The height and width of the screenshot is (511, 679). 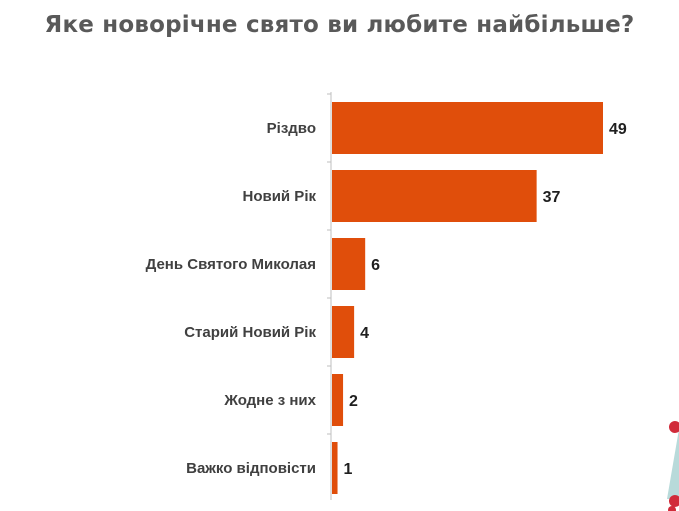 I want to click on data-label: 49, so click(x=618, y=129).